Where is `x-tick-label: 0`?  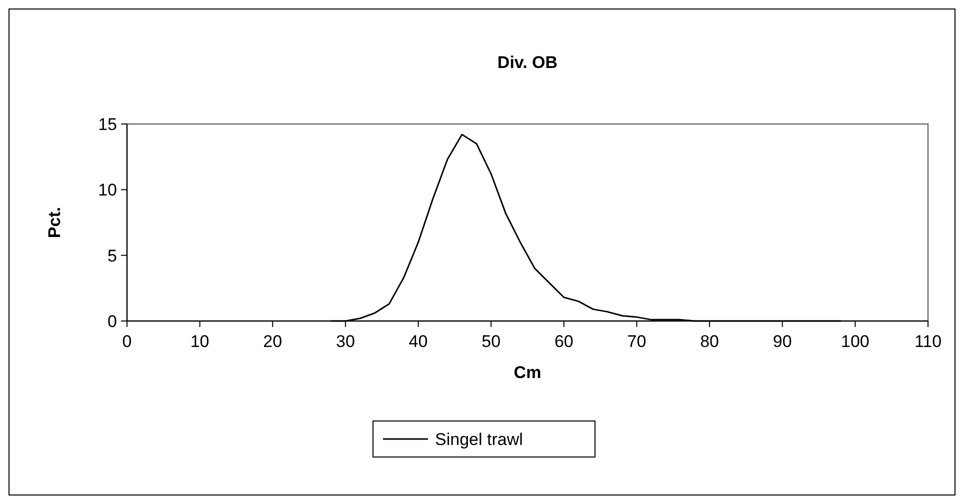 x-tick-label: 0 is located at coordinates (127, 341).